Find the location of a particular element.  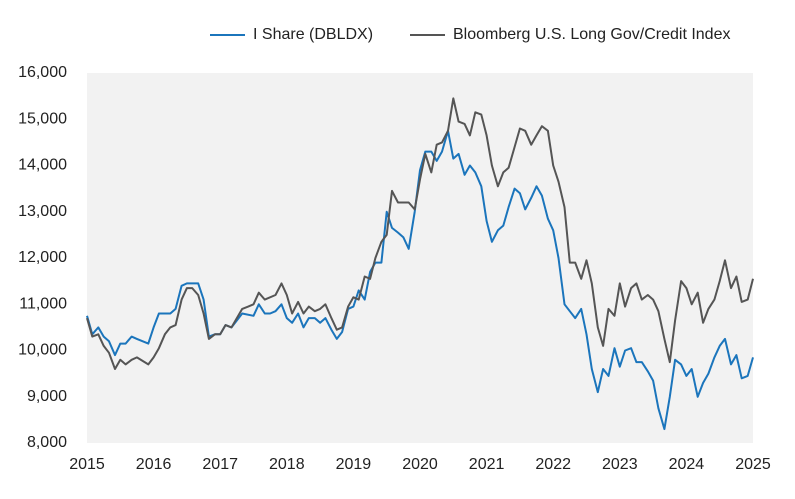

y-tick-label: 10,000 is located at coordinates (42, 350).